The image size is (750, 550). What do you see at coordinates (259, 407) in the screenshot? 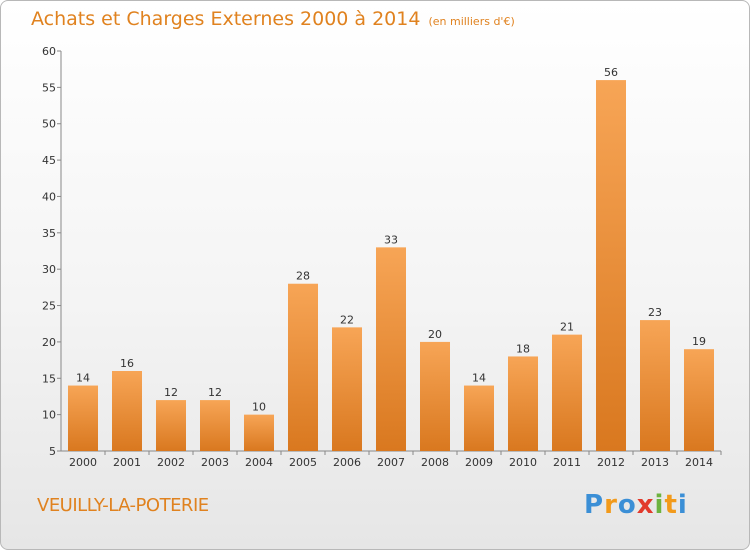
I see `bar-value-label: 10` at bounding box center [259, 407].